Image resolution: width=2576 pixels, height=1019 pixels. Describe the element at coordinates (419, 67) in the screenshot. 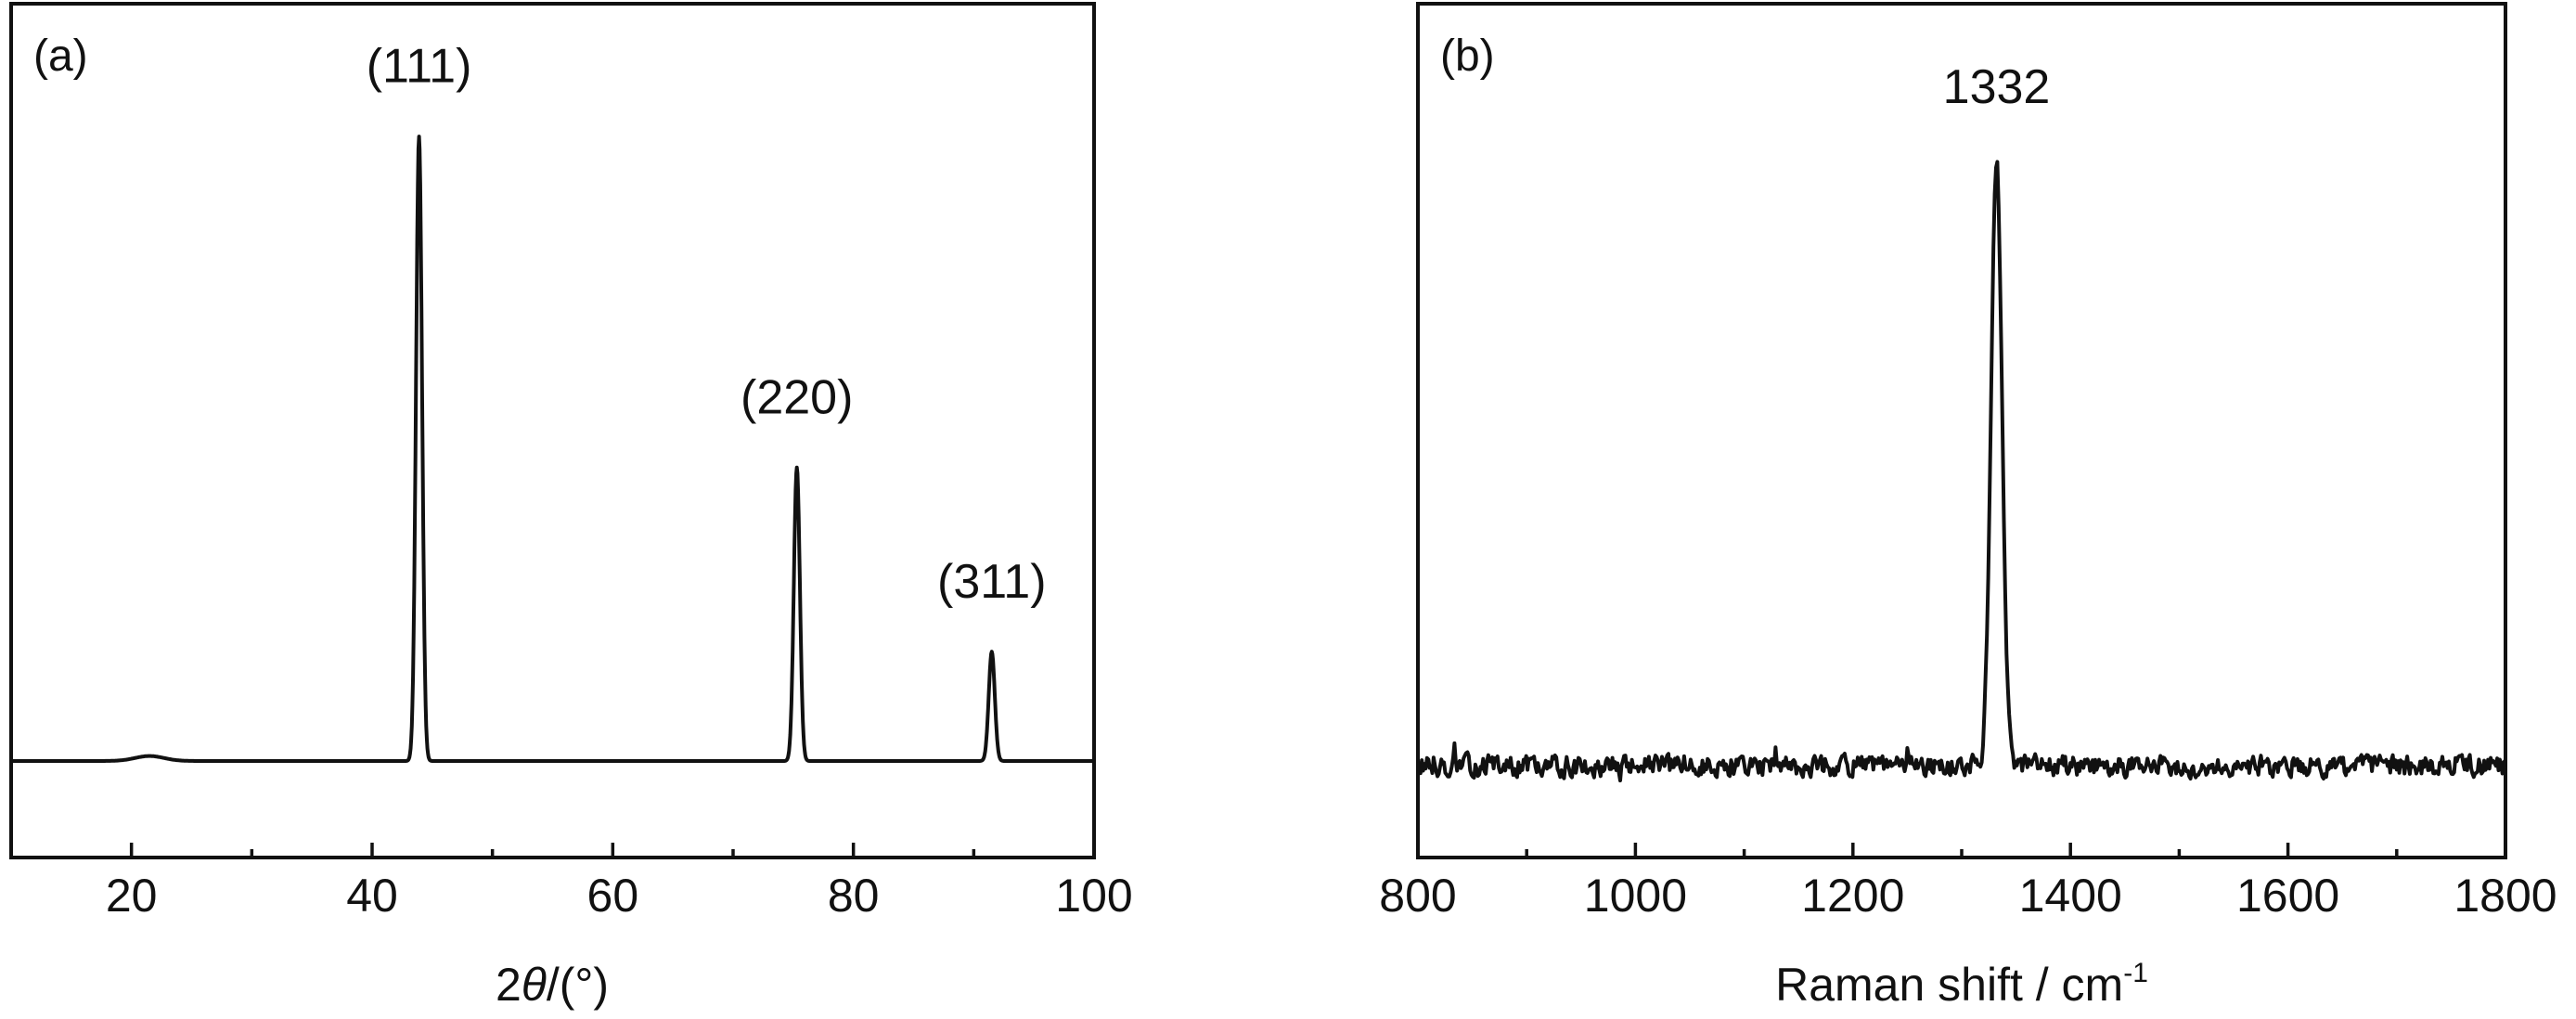

I see `peak-label: (111)` at that location.